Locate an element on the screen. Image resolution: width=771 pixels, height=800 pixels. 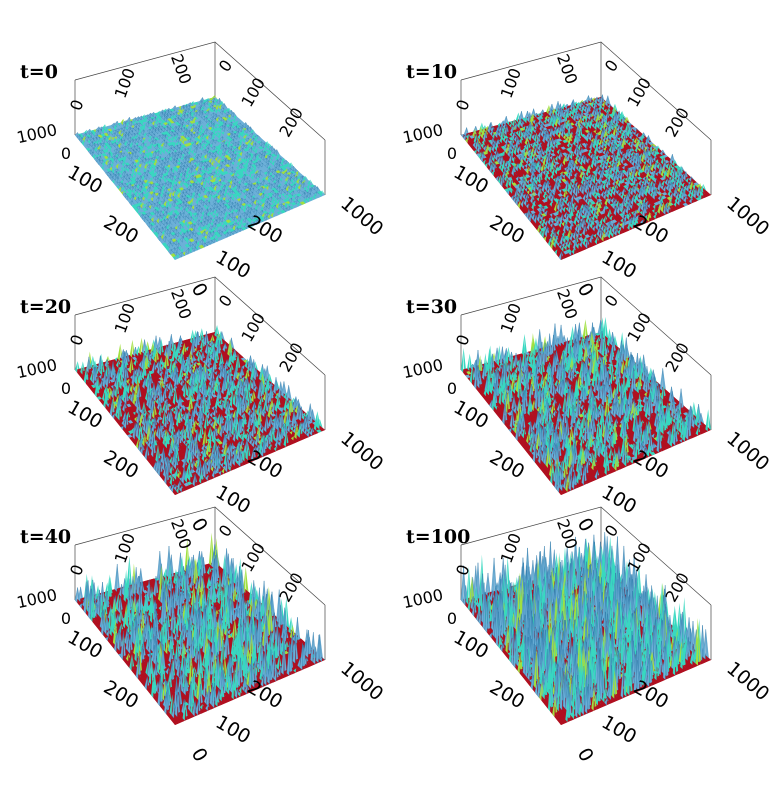
tick-label: 100 is located at coordinates (511, 83).